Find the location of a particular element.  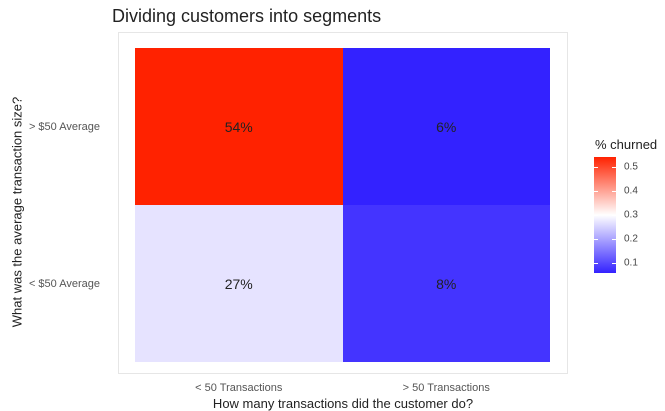

legend-colorbar is located at coordinates (605, 215).